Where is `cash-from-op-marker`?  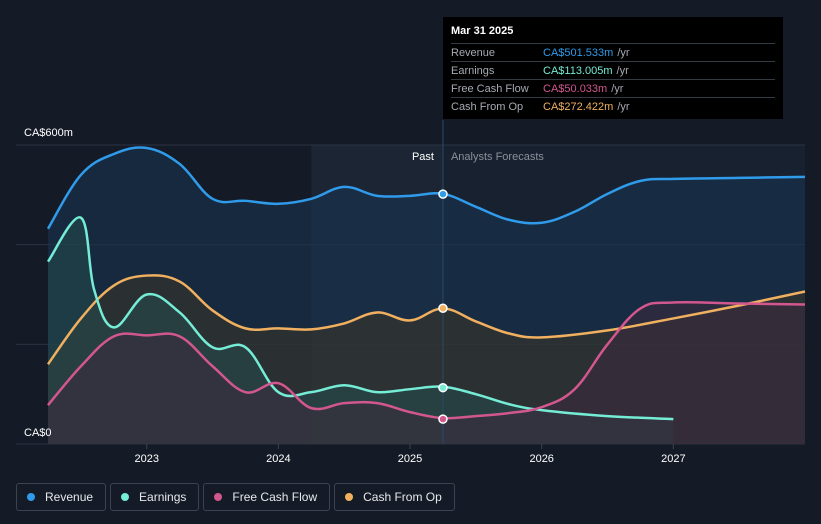
cash-from-op-marker is located at coordinates (443, 308).